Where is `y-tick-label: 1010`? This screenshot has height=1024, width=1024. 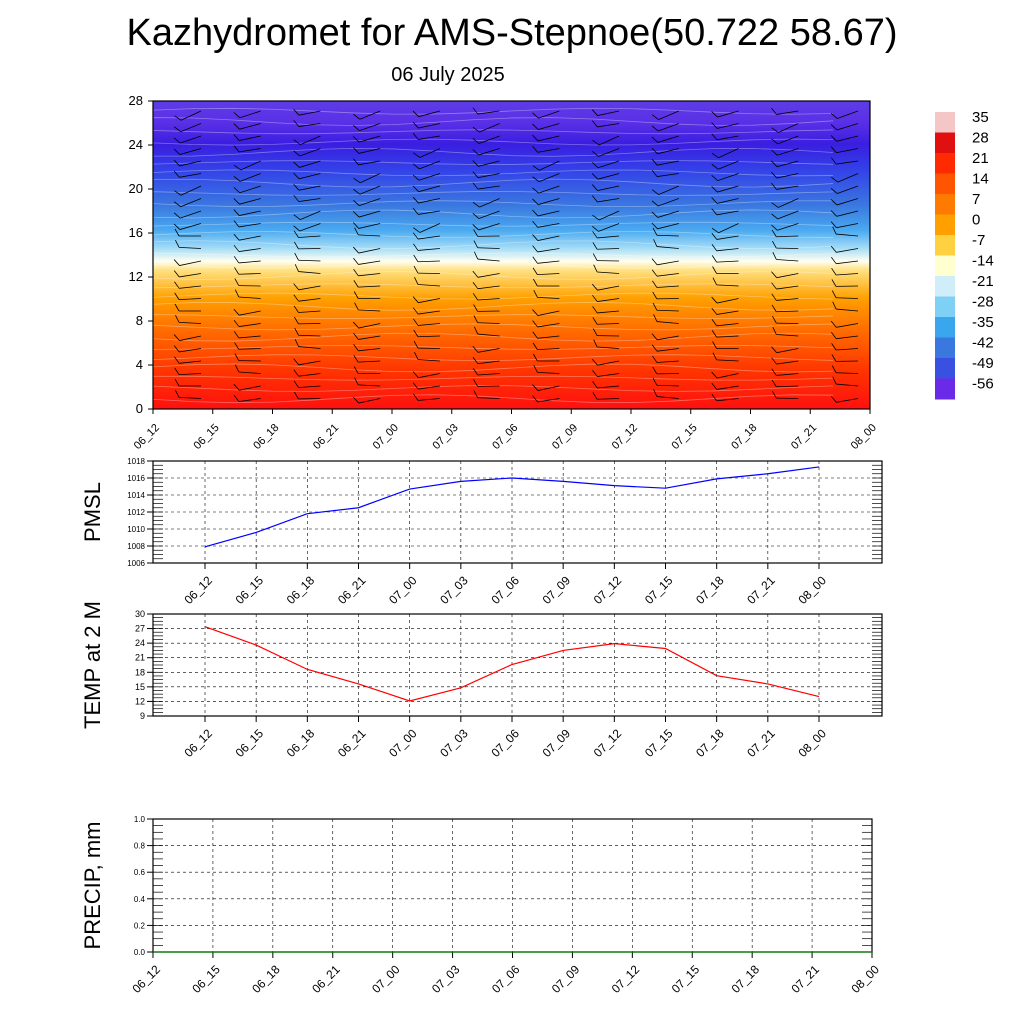
y-tick-label: 1010 is located at coordinates (136, 529).